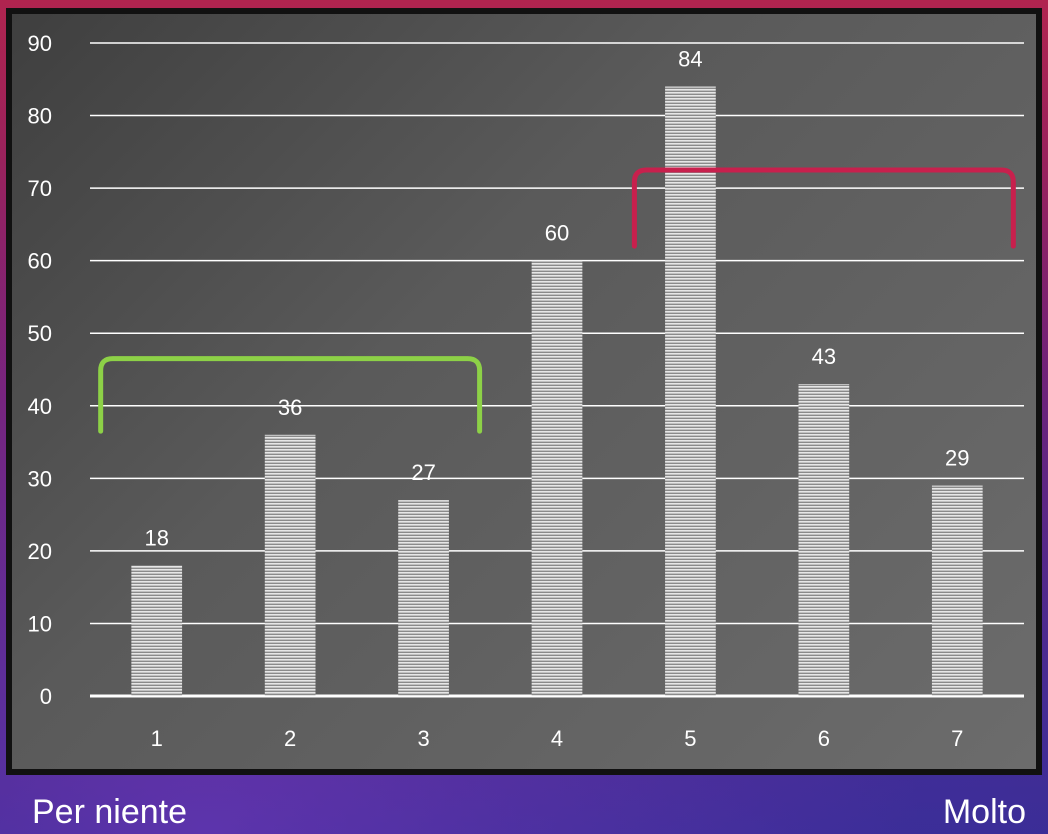 This screenshot has width=1048, height=834. I want to click on y-tick-label: 40, so click(40, 406).